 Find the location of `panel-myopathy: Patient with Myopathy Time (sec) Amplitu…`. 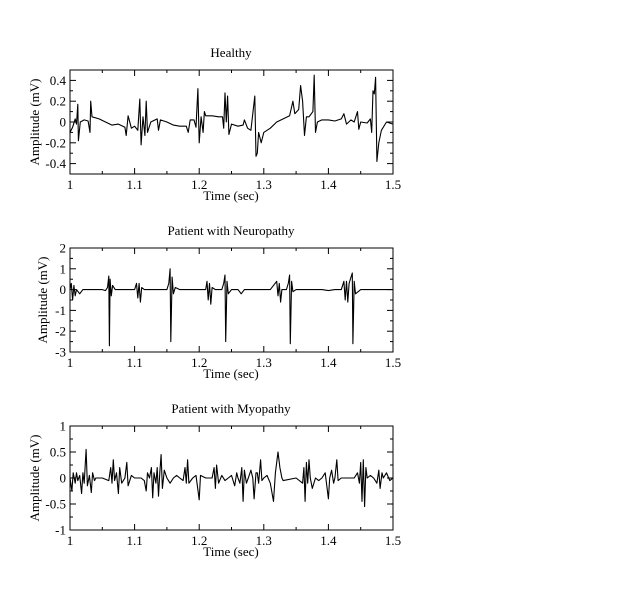

panel-myopathy: Patient with Myopathy Time (sec) Amplitu… is located at coordinates (159, 480).